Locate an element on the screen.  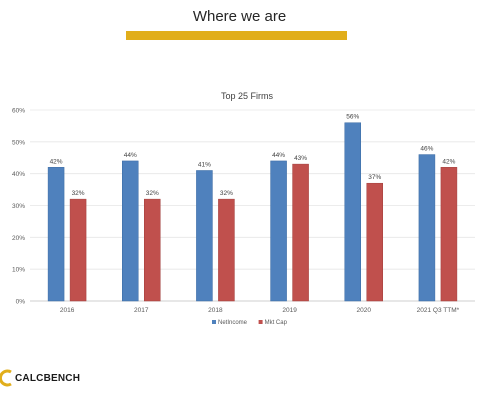
slide-title: Where we are is located at coordinates (239, 16).